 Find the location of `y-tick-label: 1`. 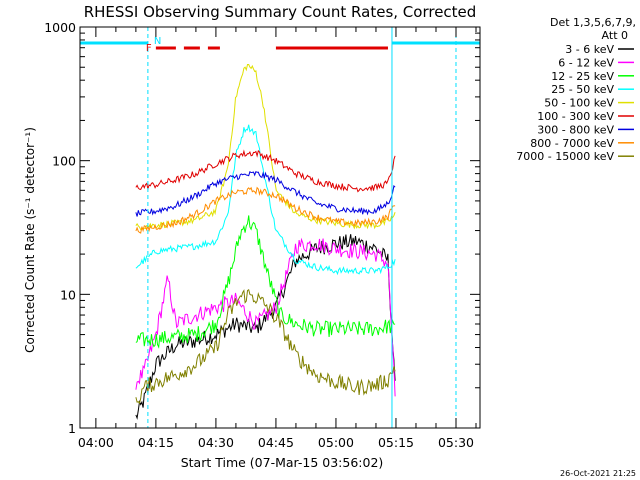

y-tick-label: 1 is located at coordinates (72, 428).